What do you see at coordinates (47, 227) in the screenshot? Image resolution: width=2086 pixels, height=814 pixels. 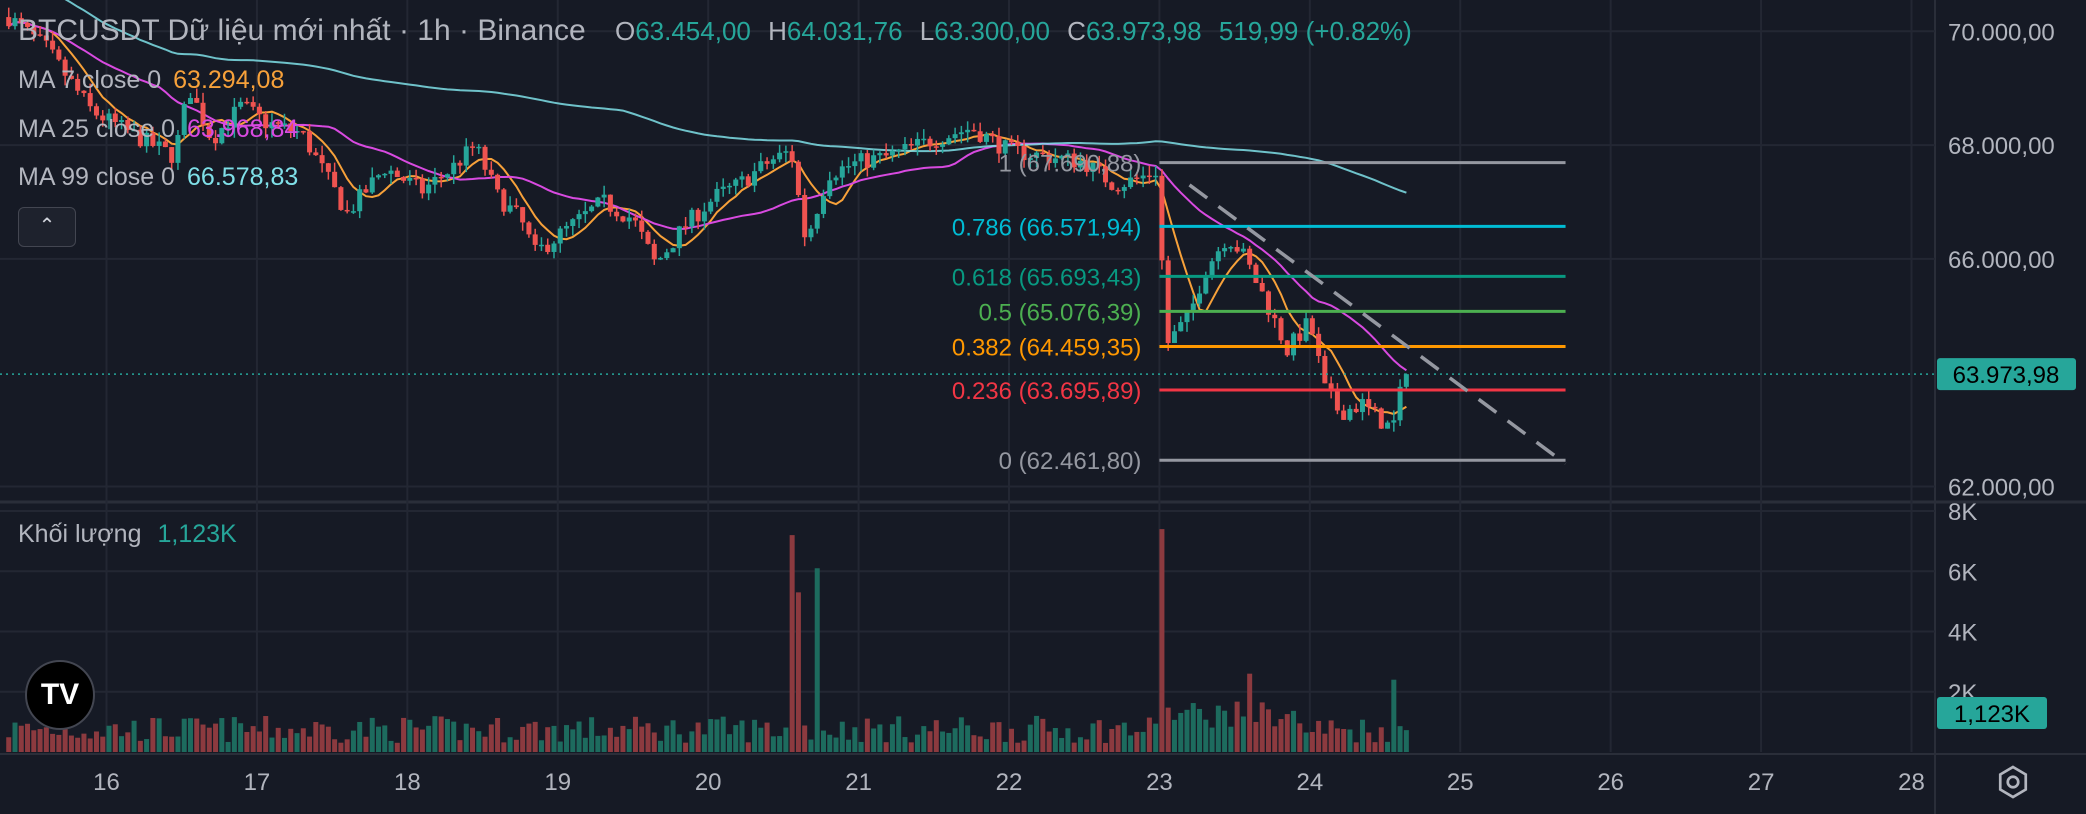 I see `collapse-indicators-button: ⌃` at bounding box center [47, 227].